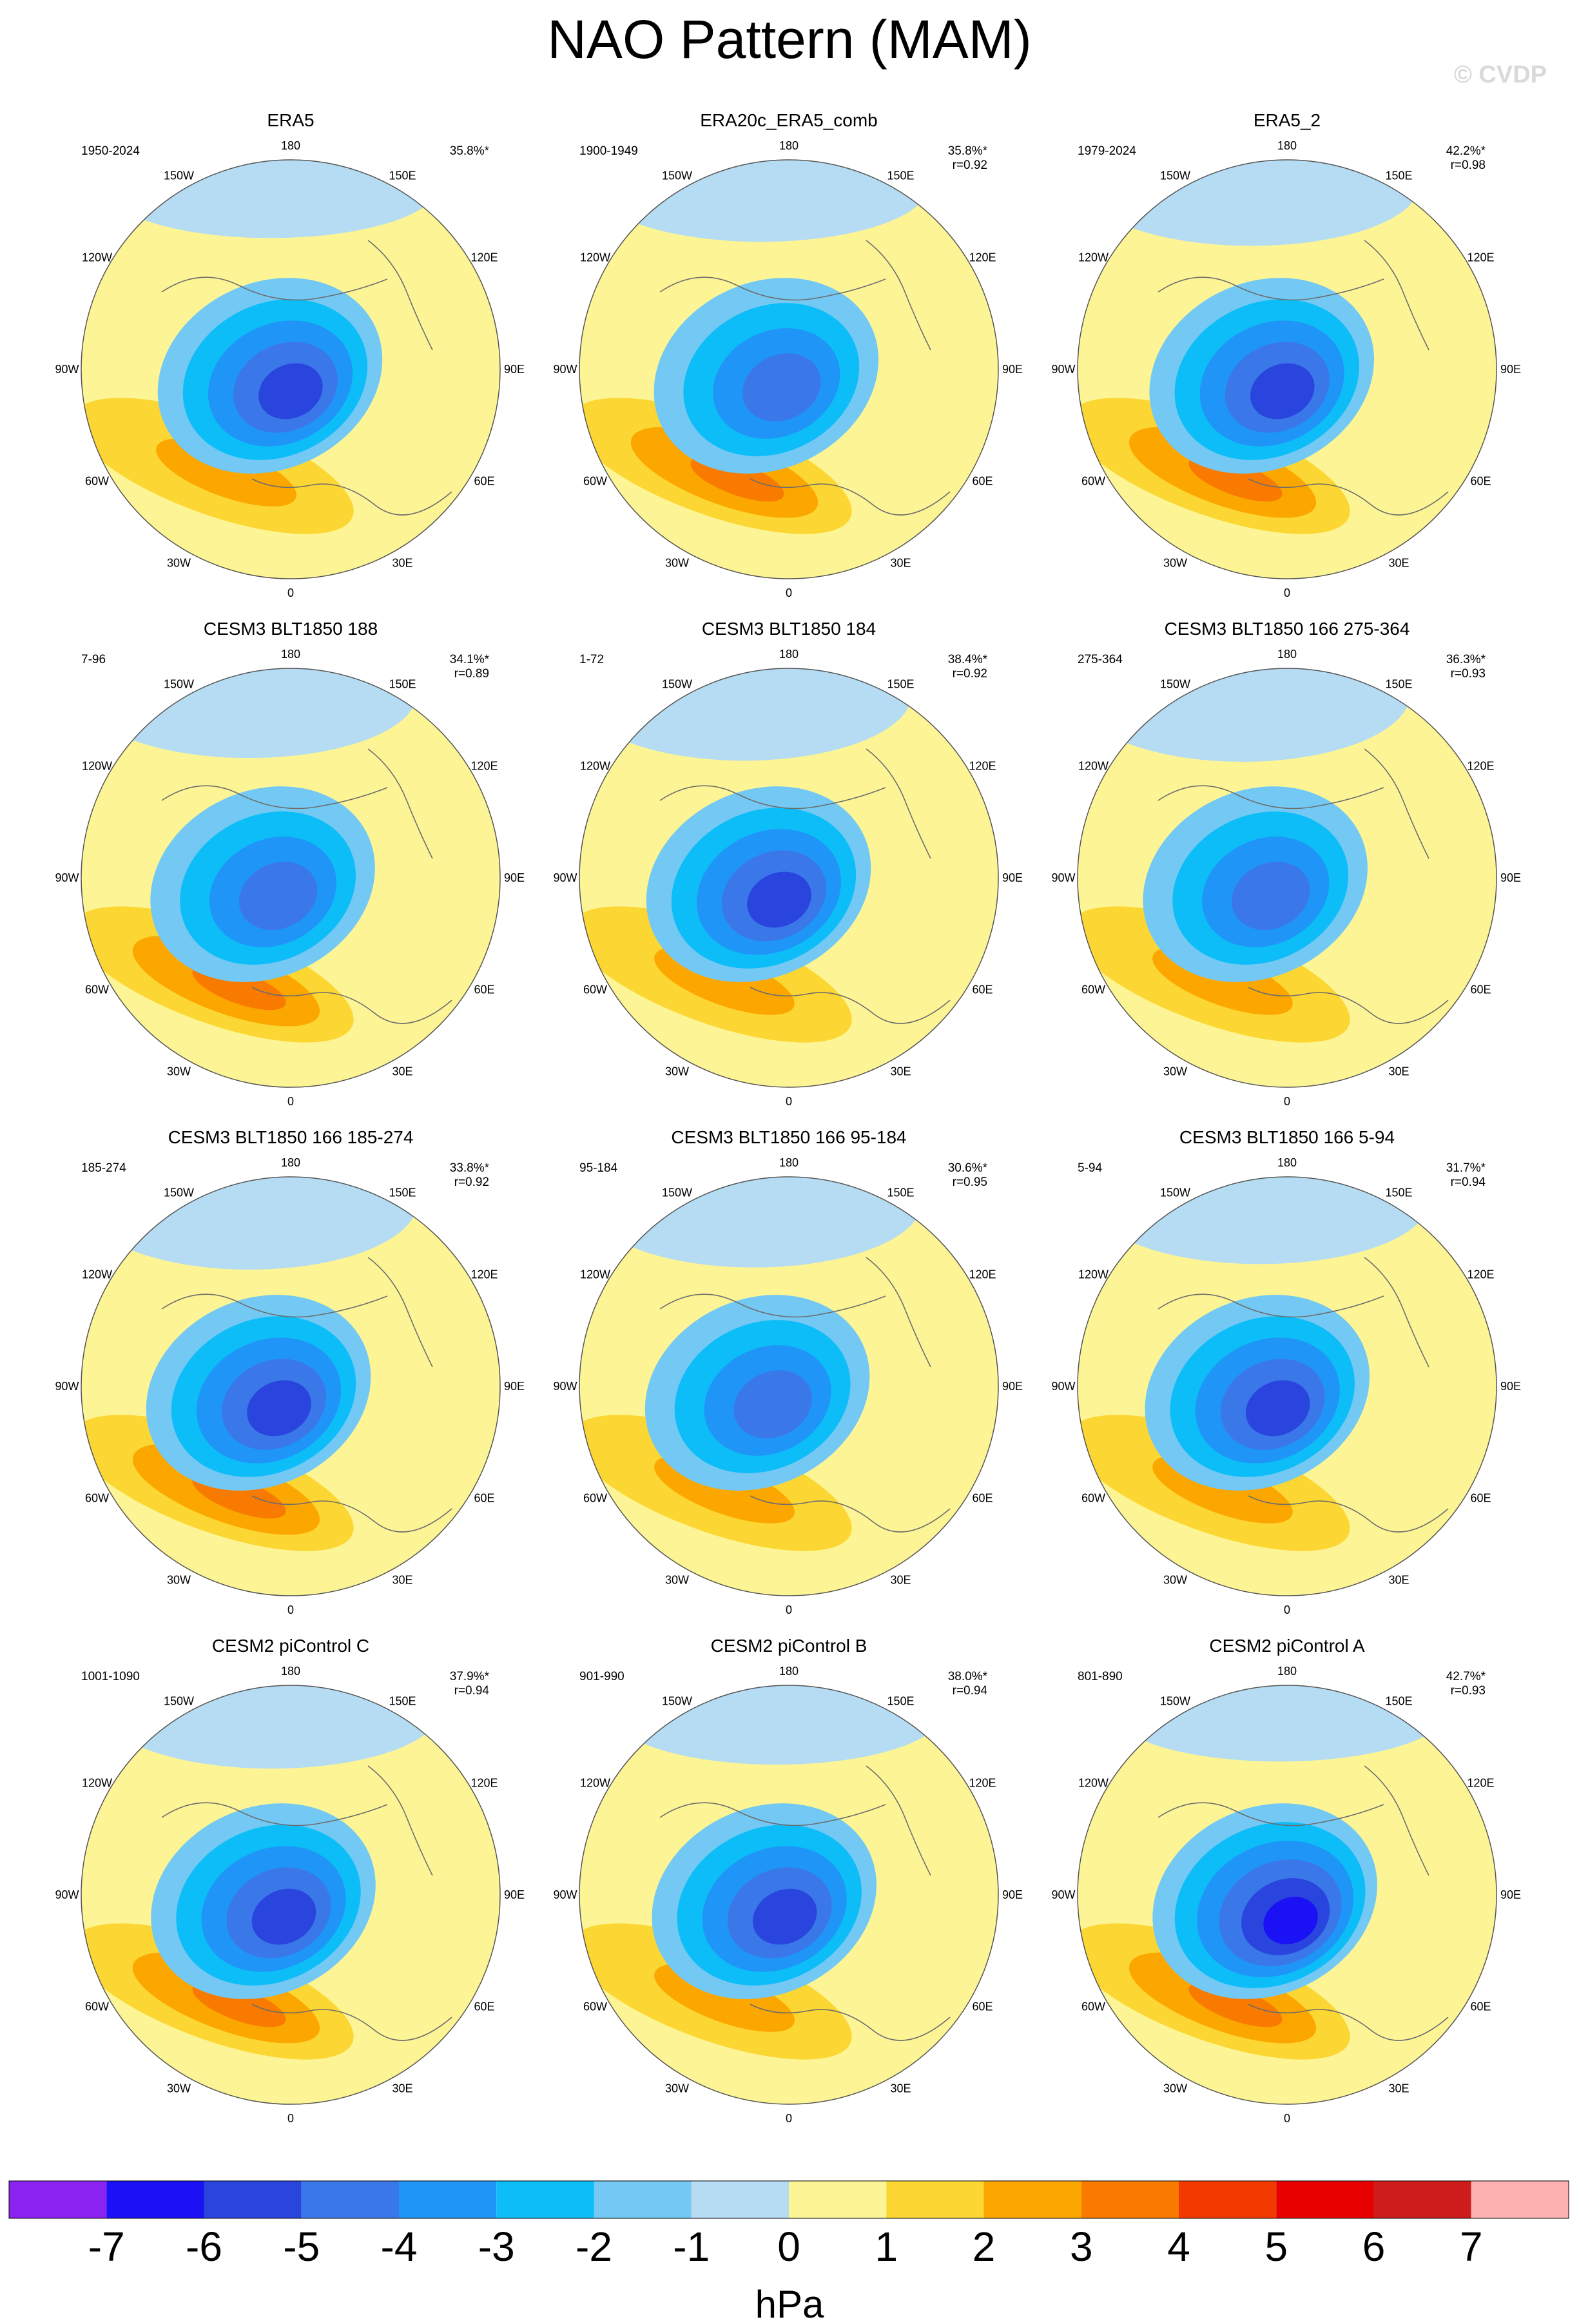  What do you see at coordinates (1468, 166) in the screenshot?
I see `panel-pattern-corr: r=0.98` at bounding box center [1468, 166].